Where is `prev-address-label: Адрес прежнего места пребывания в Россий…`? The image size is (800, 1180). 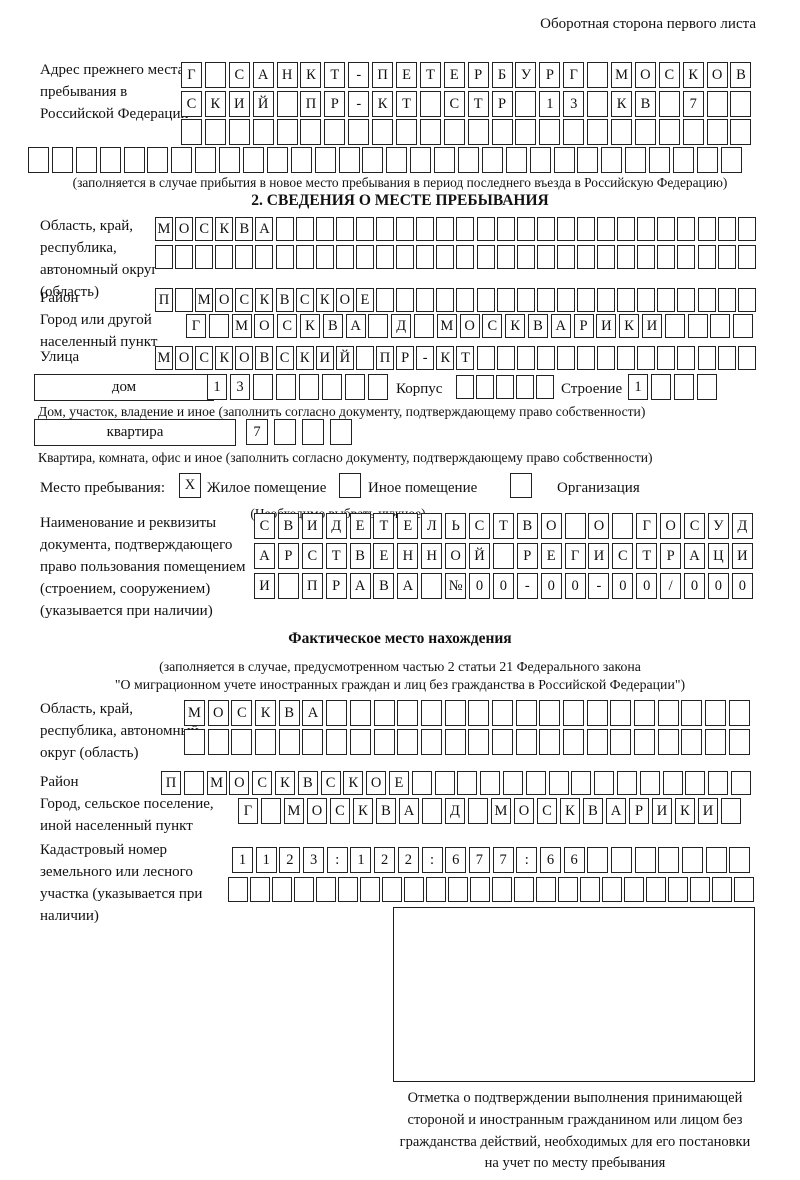 prev-address-label: Адрес прежнего места пребывания в Россий… is located at coordinates (114, 92).